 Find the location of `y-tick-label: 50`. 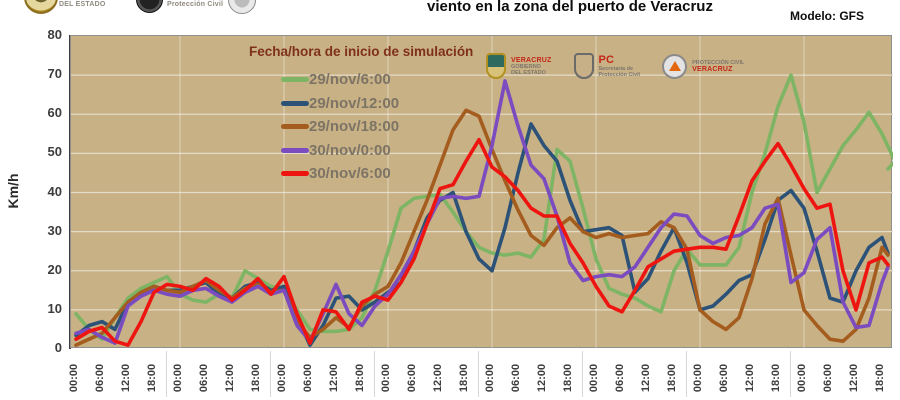

y-tick-label: 50 is located at coordinates (54, 152).